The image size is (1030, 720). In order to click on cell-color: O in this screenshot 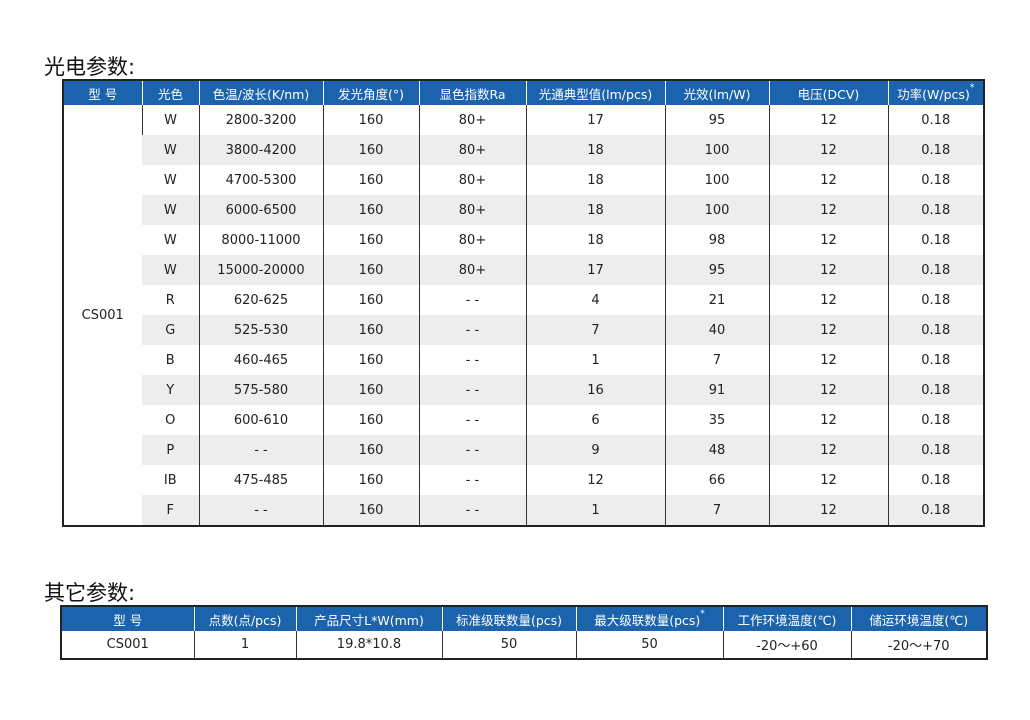, I will do `click(170, 420)`.